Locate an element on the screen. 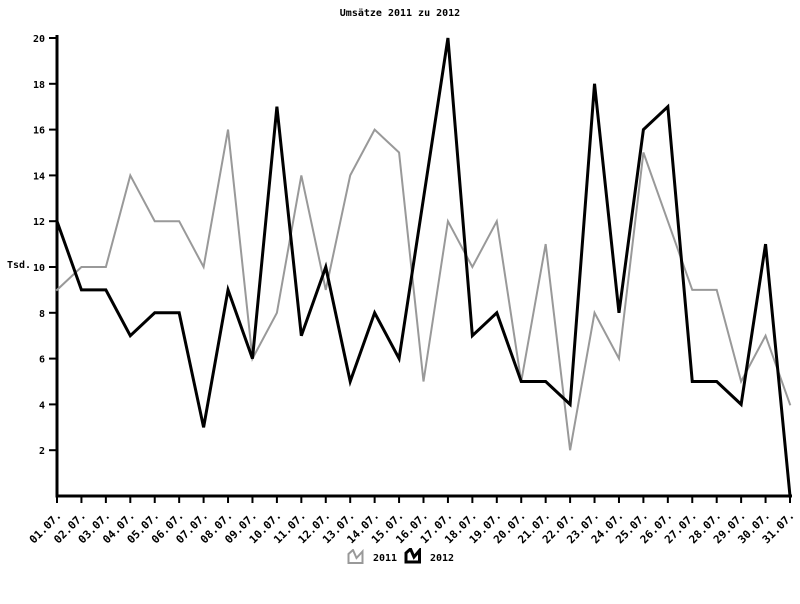 This screenshot has height=604, width=800. y-tick-label: 18 is located at coordinates (39, 85).